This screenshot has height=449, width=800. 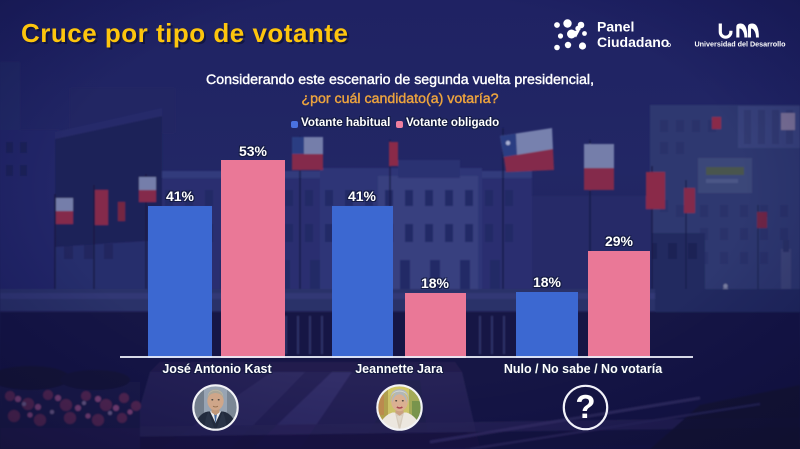 I want to click on svg-text: Universidad del Desarrollo, so click(x=740, y=44).